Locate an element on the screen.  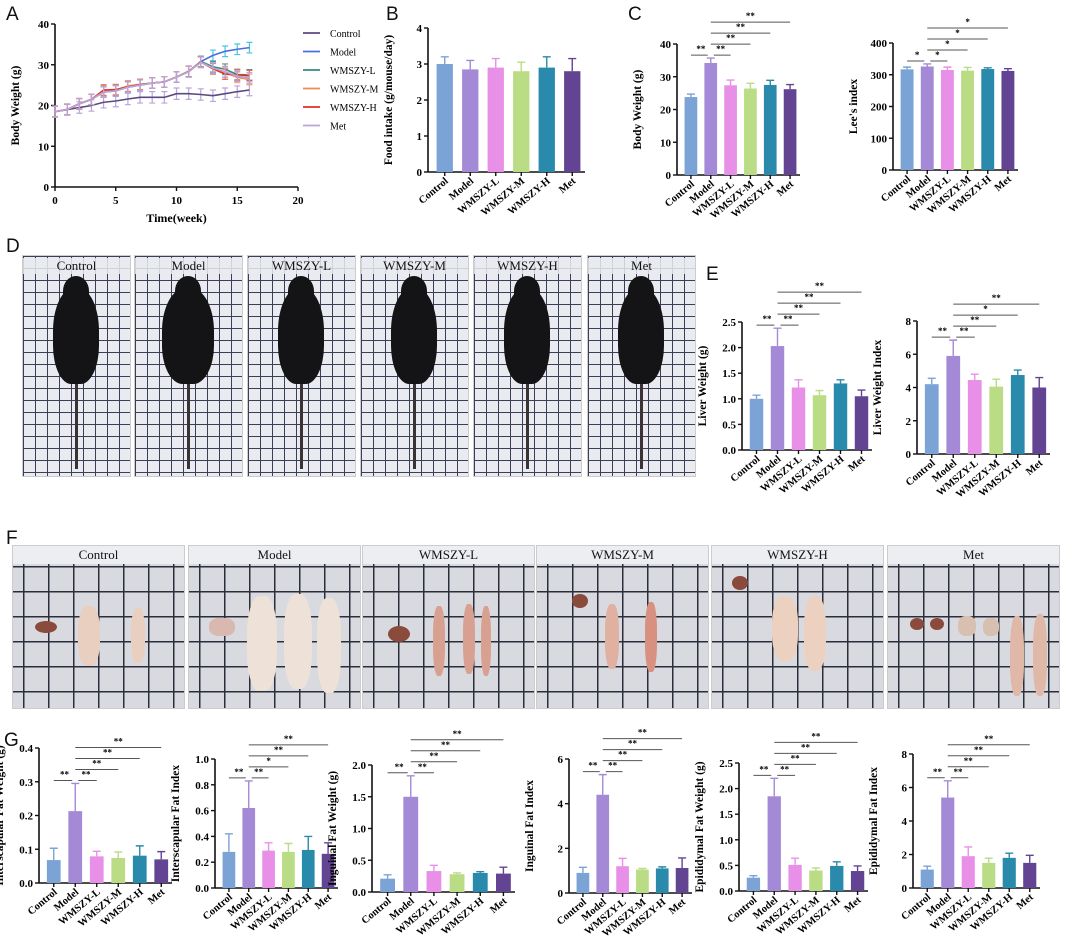
panel-letter-b: B is located at coordinates (392, 14).